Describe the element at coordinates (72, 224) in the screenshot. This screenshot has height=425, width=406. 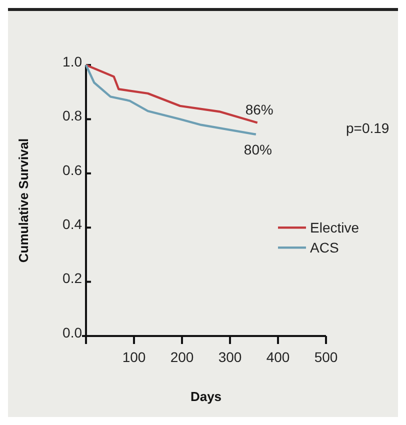
I see `y-tick-label: 0.4` at that location.